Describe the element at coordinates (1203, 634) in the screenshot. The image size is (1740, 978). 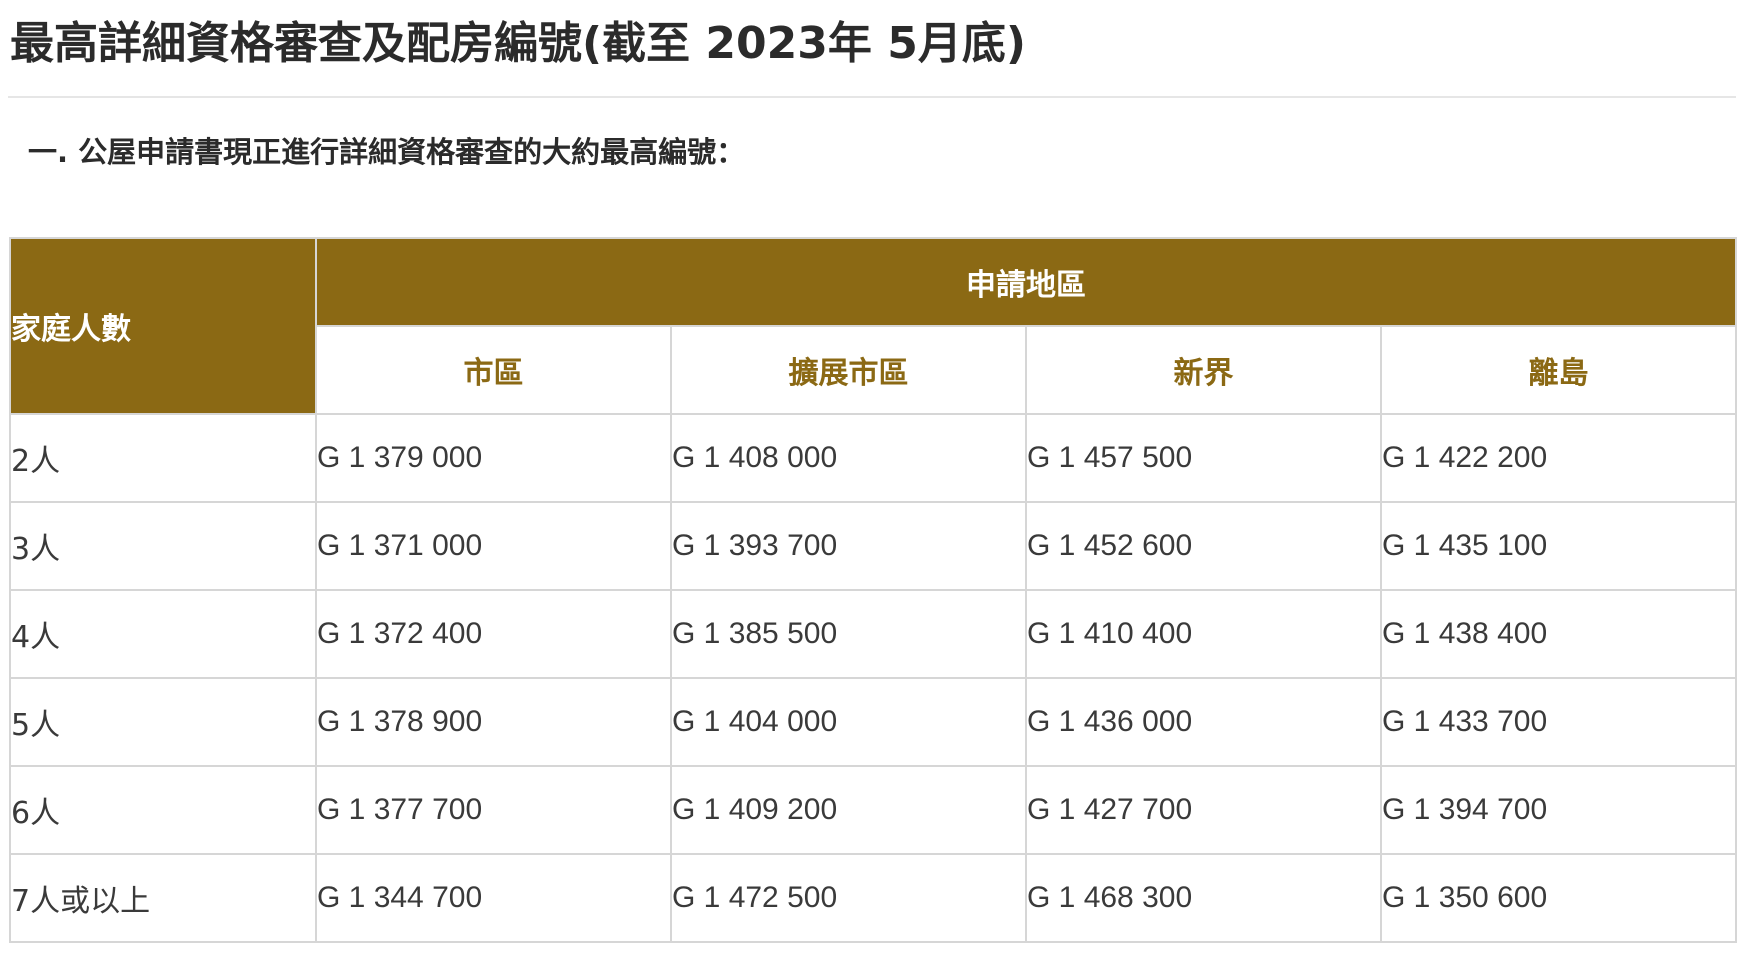
I see `number-cell: G 1 410 400` at that location.